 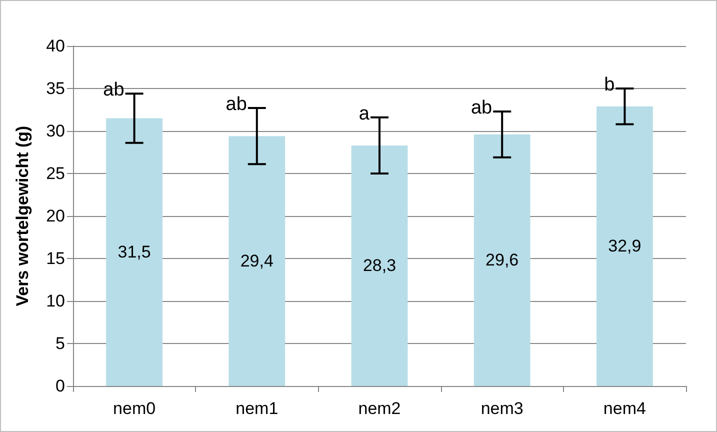 I want to click on data-label: 29,6, so click(x=502, y=260).